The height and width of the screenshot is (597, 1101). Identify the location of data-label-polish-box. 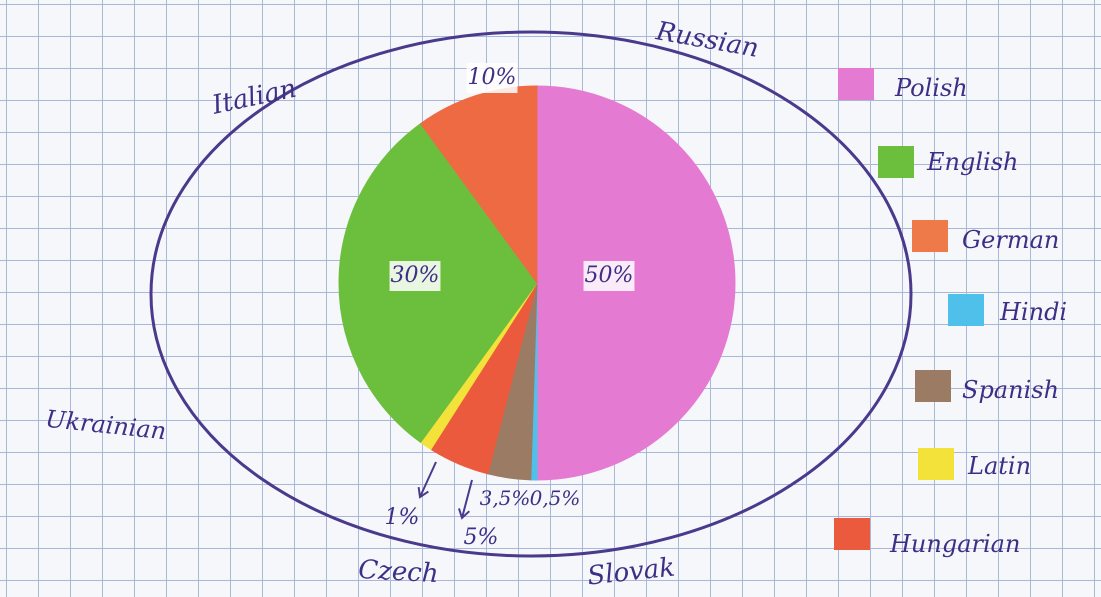
(609, 276).